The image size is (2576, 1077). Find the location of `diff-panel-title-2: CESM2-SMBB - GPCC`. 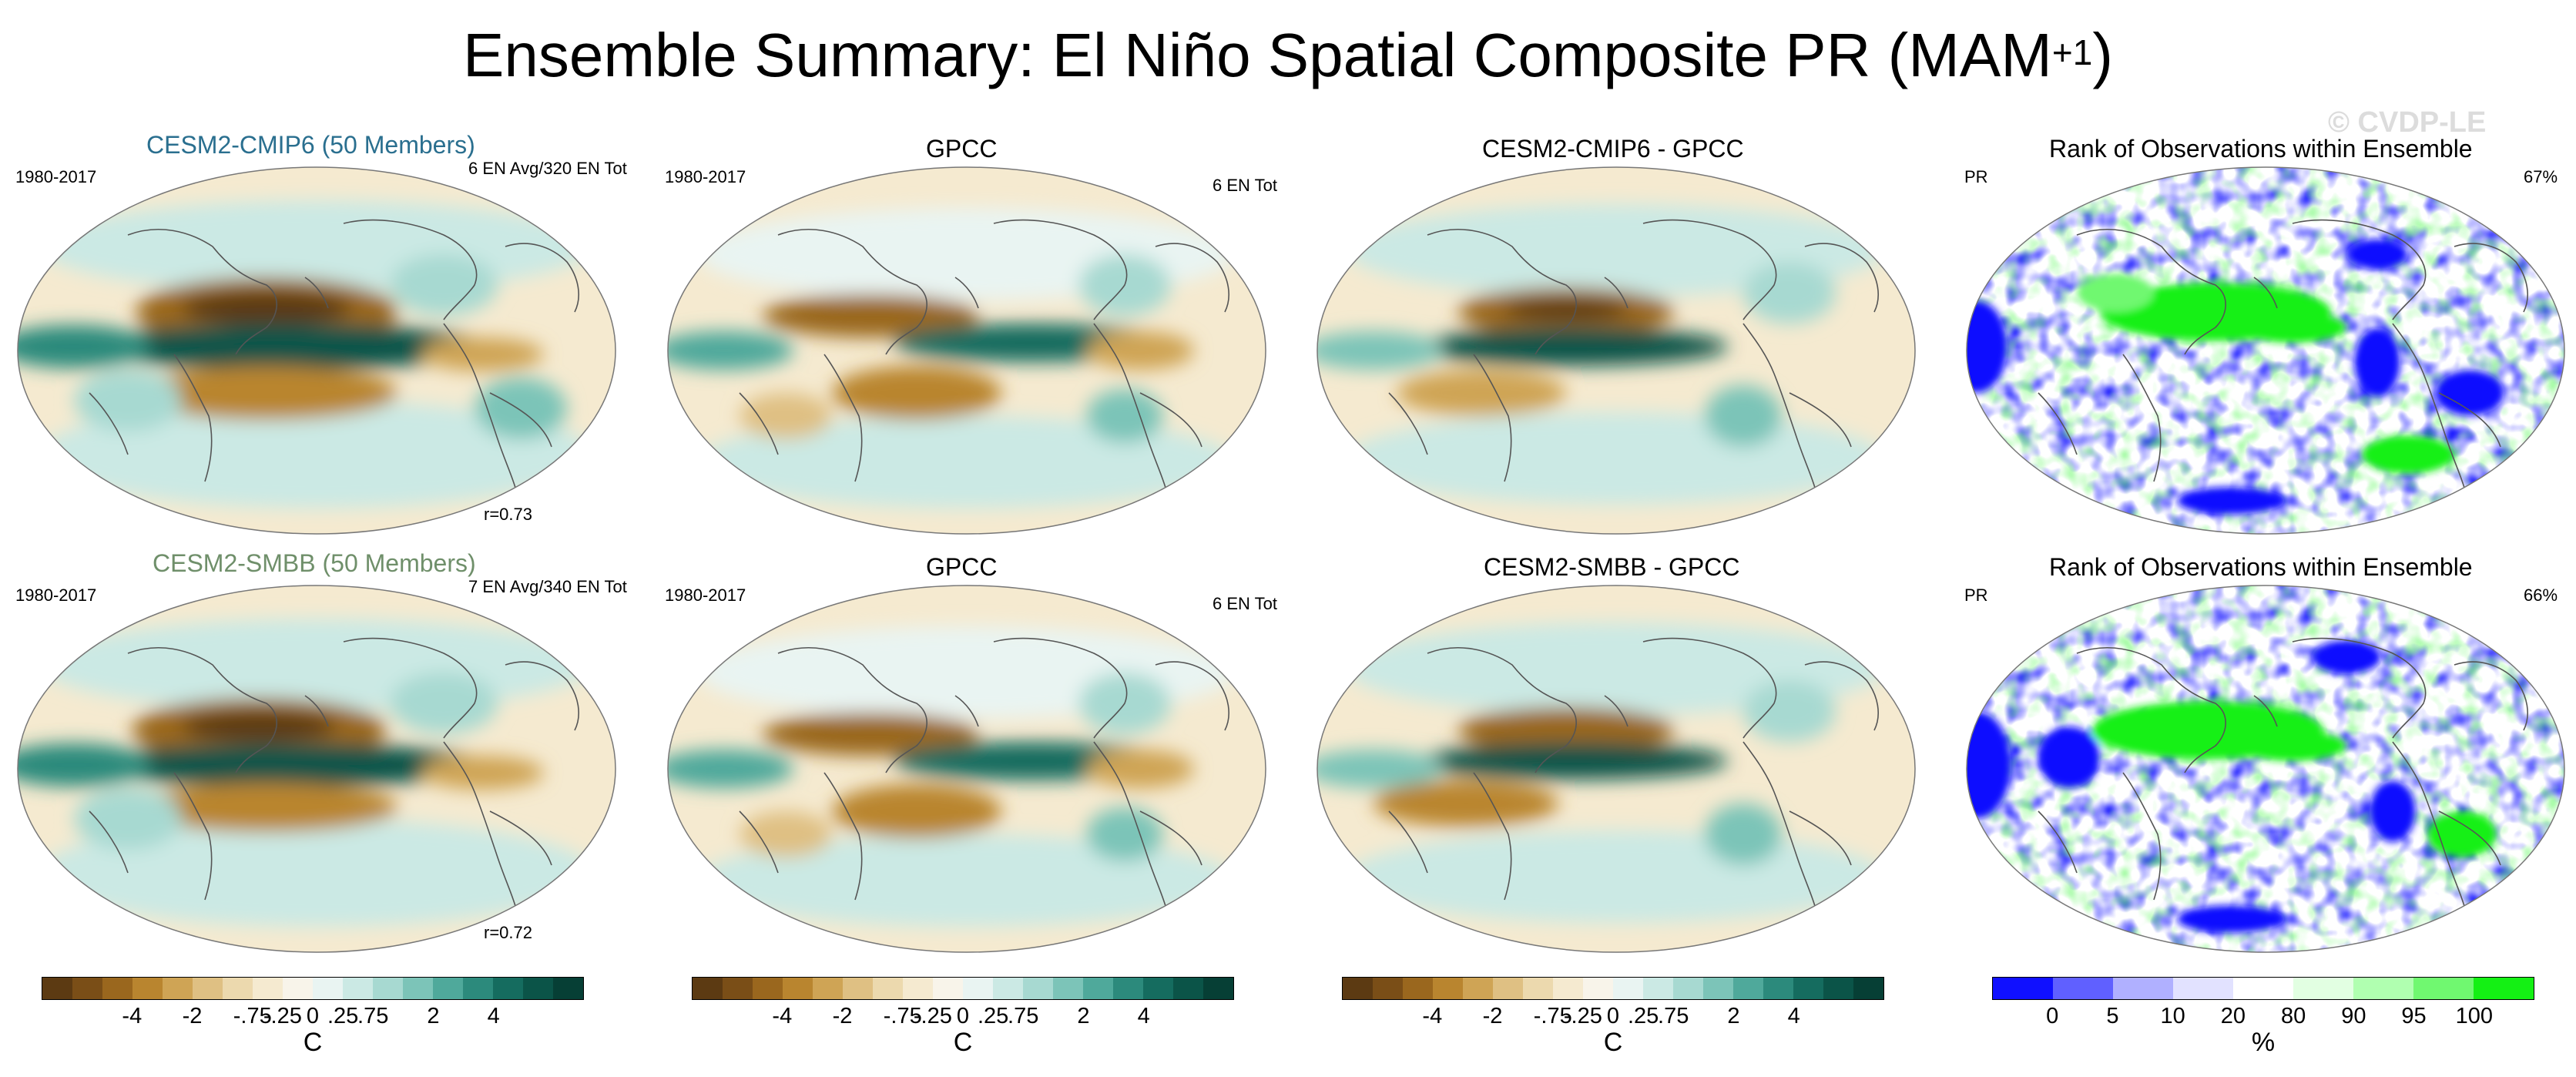

diff-panel-title-2: CESM2-SMBB - GPCC is located at coordinates (1612, 567).